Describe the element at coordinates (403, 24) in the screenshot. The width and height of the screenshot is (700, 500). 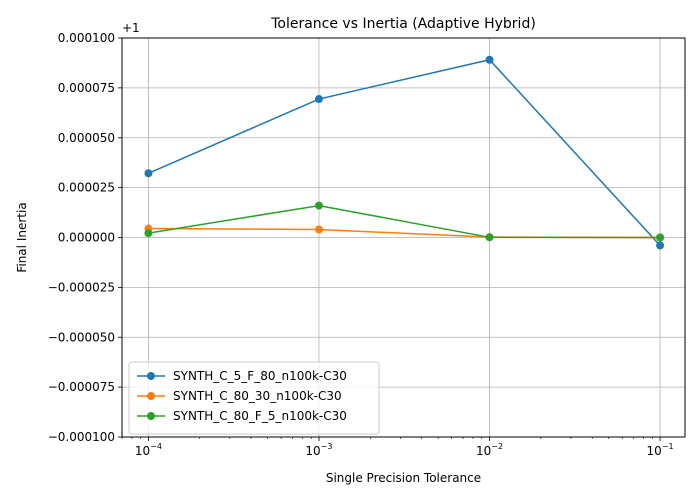
I see `chart-title: Tolerance vs Inertia (Adaptive Hybrid)` at that location.